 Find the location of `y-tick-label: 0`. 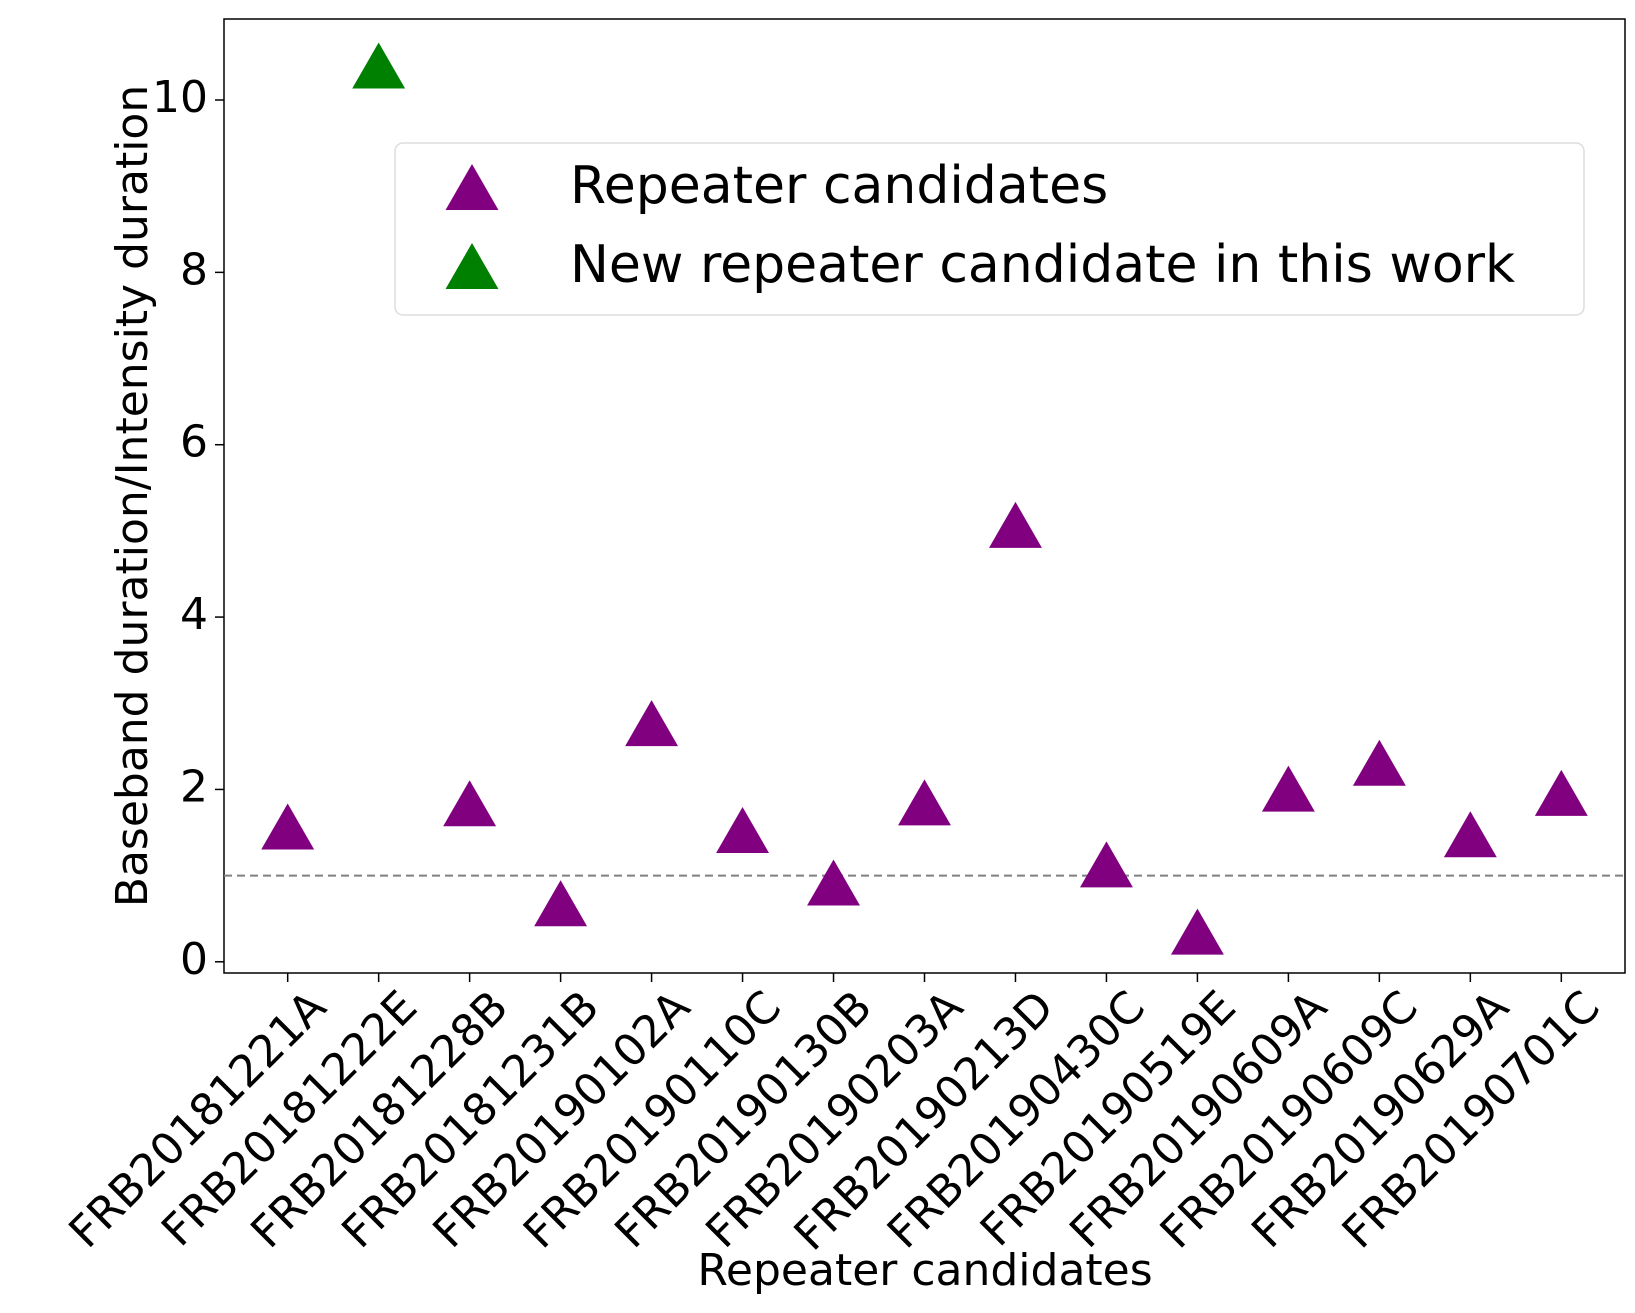

y-tick-label: 0 is located at coordinates (194, 959).